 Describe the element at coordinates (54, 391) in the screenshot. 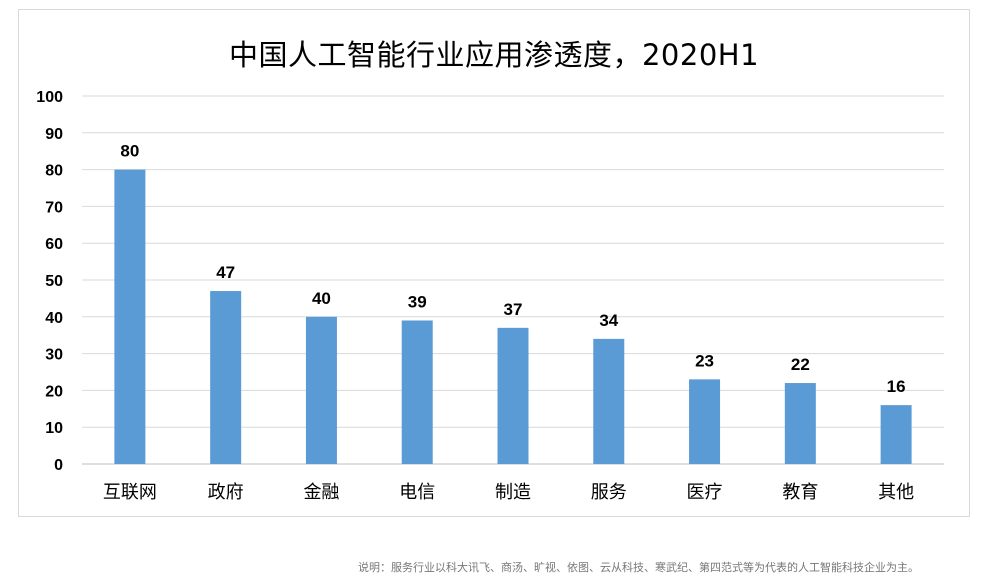

I see `y-tick-label: 20` at that location.